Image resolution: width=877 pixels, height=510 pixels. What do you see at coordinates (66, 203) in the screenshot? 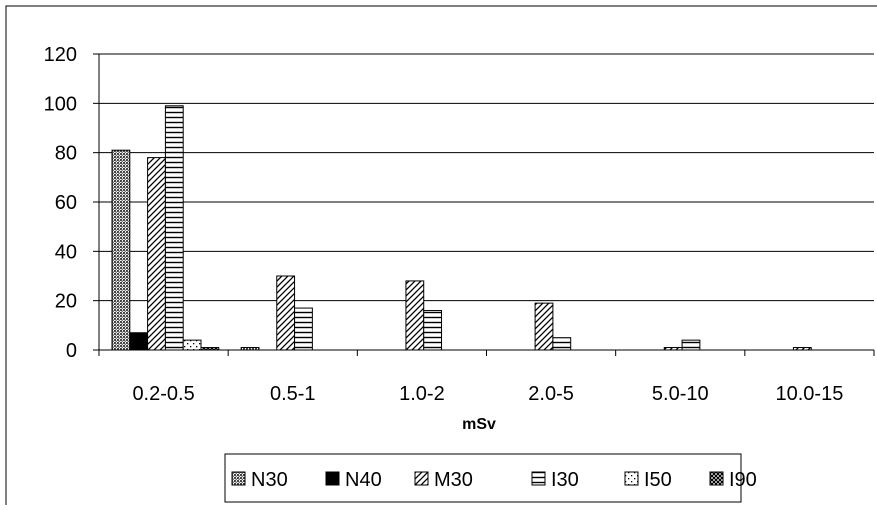
I see `y-tick-label: 60` at bounding box center [66, 203].